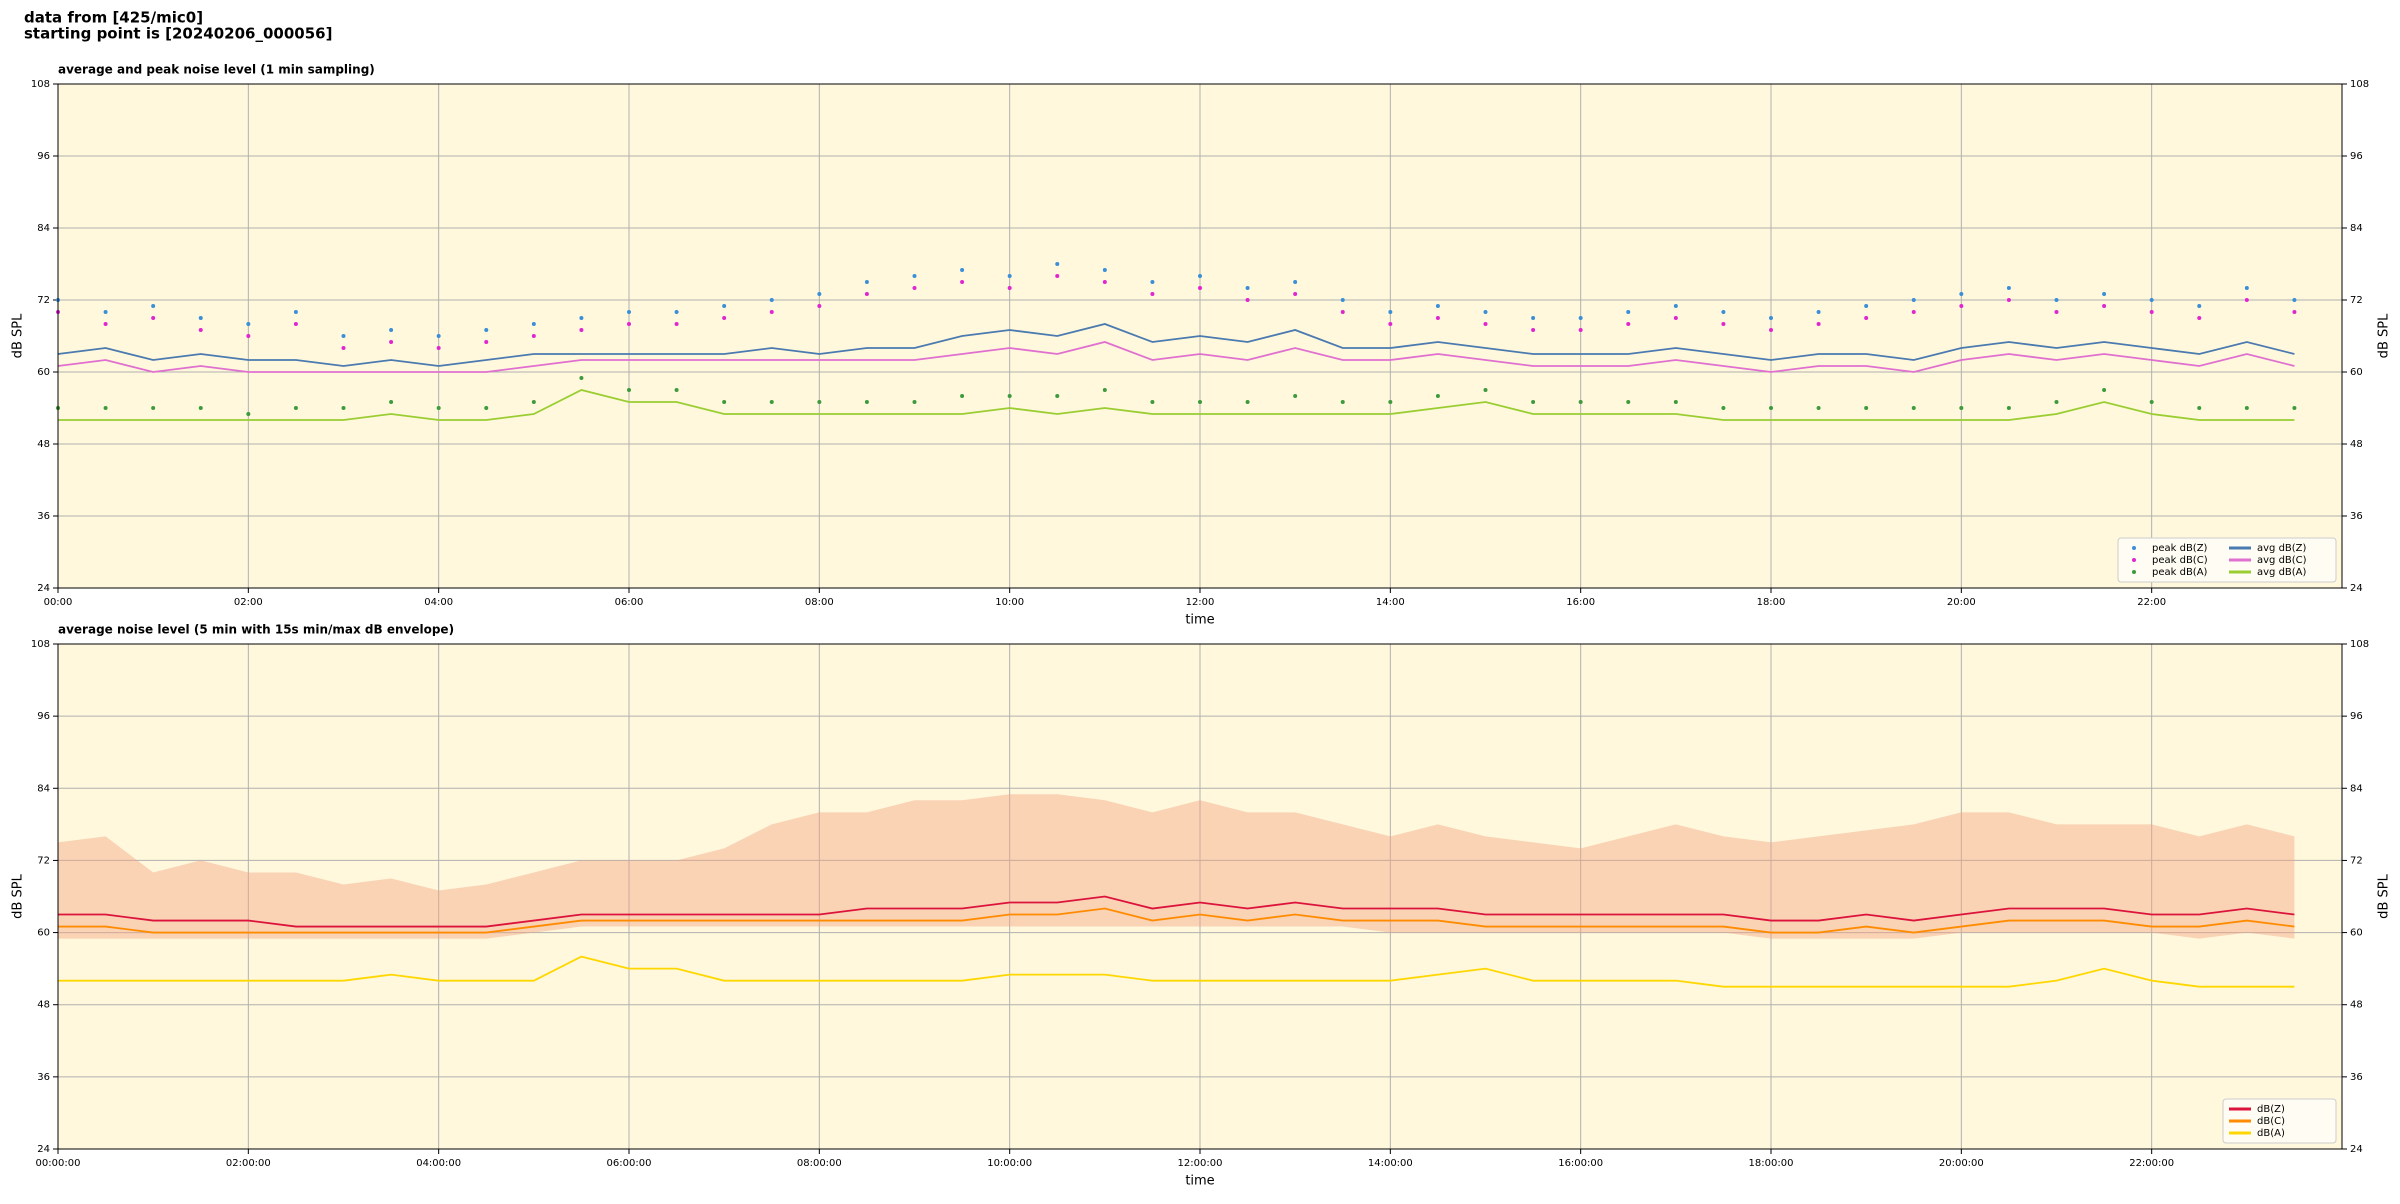  I want to click on legend-label: avg dB(A), so click(2282, 572).